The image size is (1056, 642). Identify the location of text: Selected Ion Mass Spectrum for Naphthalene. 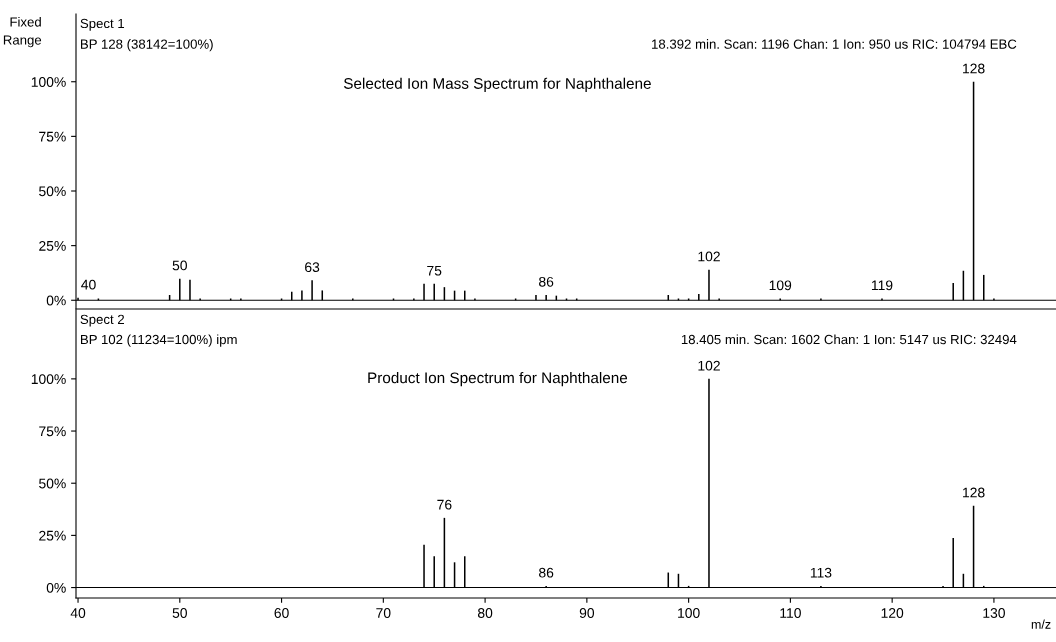
(497, 84).